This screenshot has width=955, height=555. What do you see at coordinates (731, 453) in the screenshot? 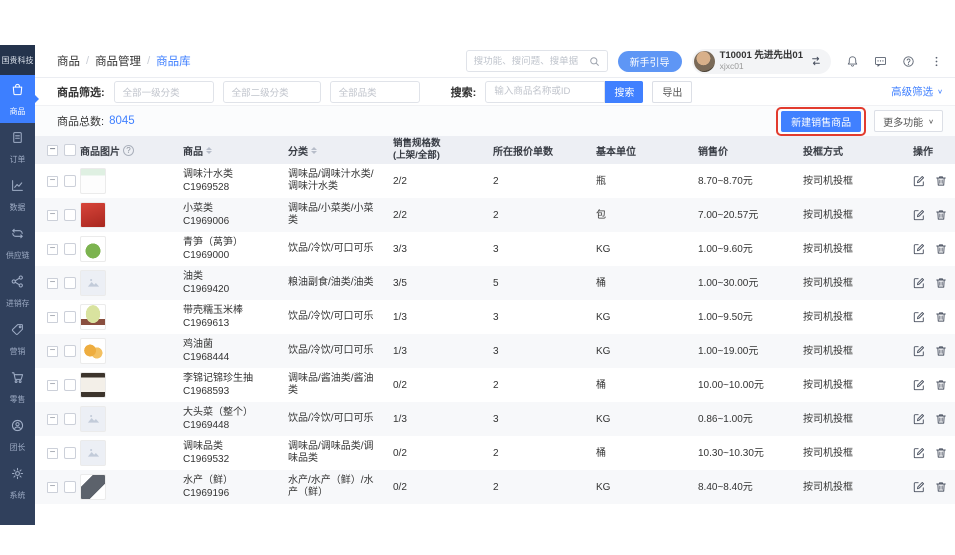
I see `sale-price: 10.30~10.30元` at bounding box center [731, 453].